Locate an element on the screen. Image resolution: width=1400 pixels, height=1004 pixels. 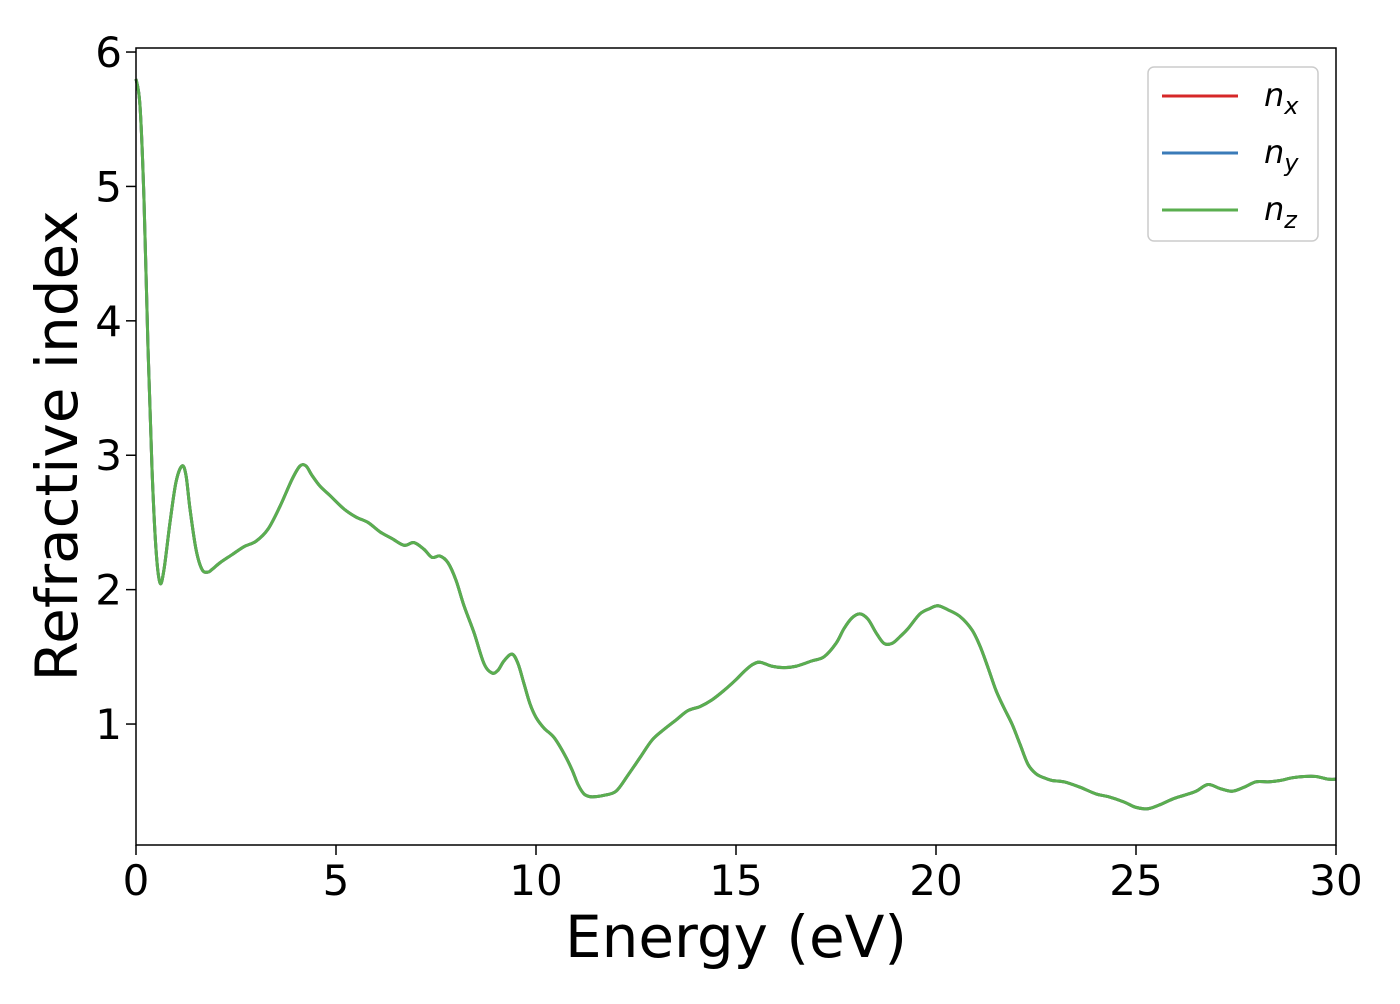
x-axis-label: Energy (eV) is located at coordinates (736, 937).